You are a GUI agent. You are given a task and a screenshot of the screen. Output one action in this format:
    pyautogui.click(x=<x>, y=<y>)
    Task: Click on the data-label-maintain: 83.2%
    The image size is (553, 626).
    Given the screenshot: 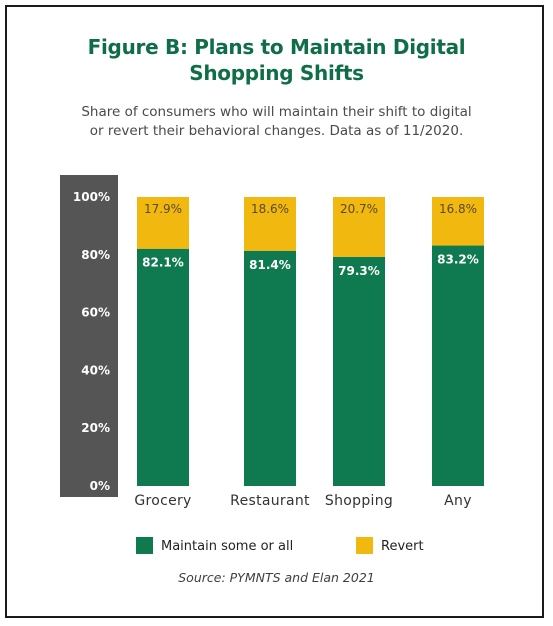 What is the action you would take?
    pyautogui.click(x=458, y=260)
    